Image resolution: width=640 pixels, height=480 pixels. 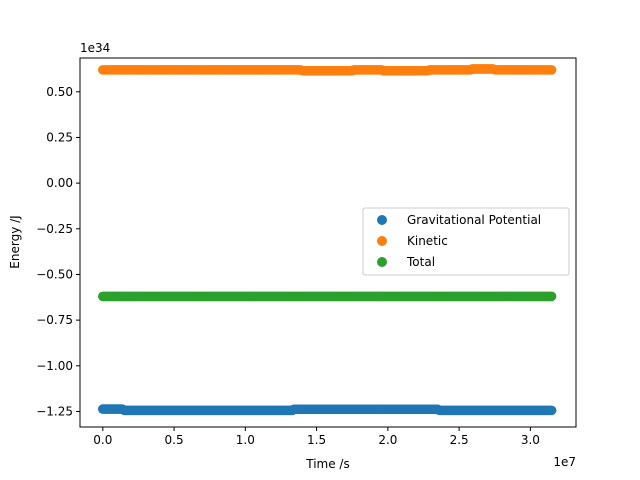 I want to click on y-tick-label: −0.50, so click(x=54, y=274).